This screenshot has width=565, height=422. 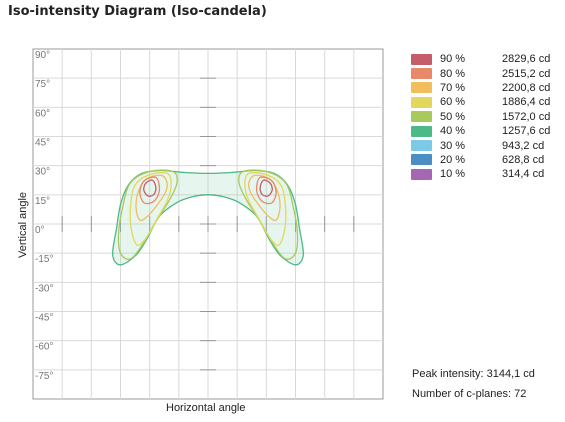 What do you see at coordinates (137, 11) in the screenshot?
I see `diagram-title: Iso-intensity Diagram (Iso-candela)` at bounding box center [137, 11].